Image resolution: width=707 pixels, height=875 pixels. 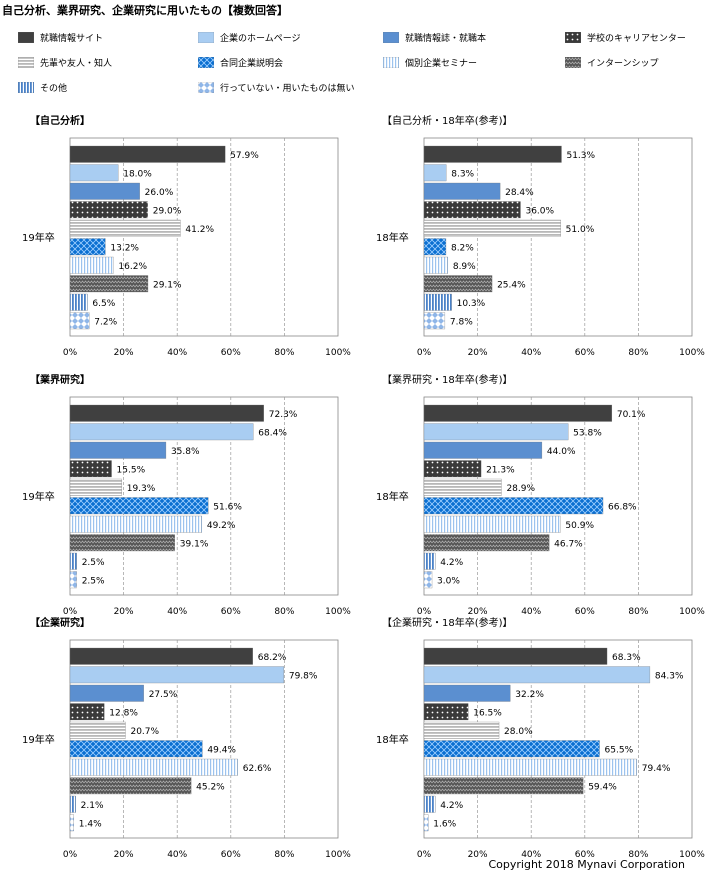 I want to click on plot-area, so click(x=558, y=237).